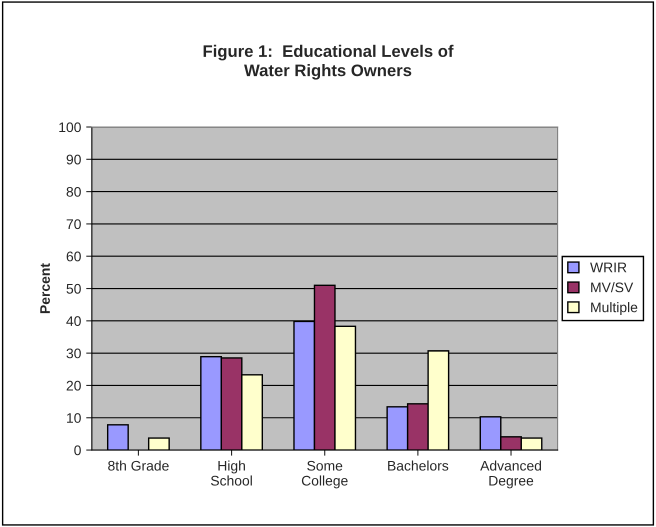 The width and height of the screenshot is (656, 527). Describe the element at coordinates (608, 267) in the screenshot. I see `legend-label: WRIR` at that location.